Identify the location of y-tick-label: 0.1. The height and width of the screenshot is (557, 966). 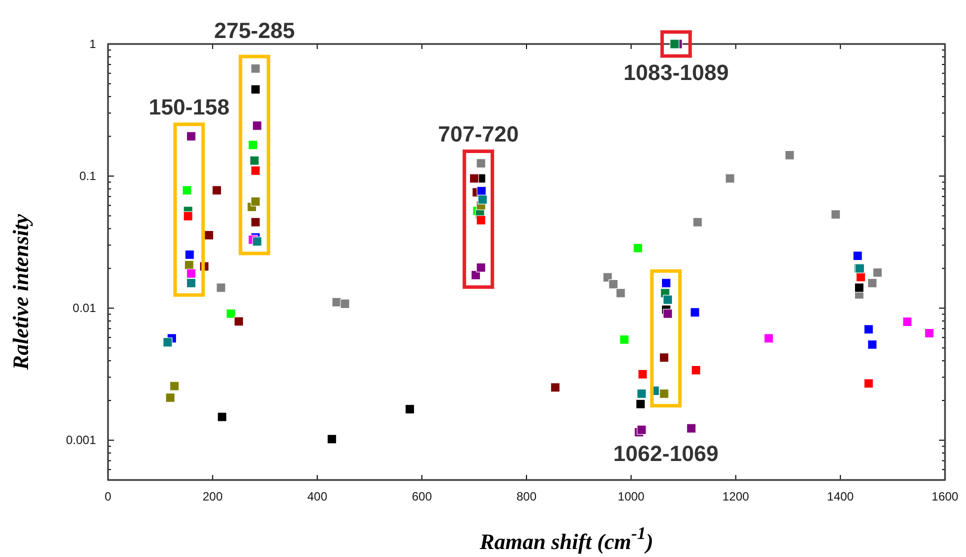
(87, 175).